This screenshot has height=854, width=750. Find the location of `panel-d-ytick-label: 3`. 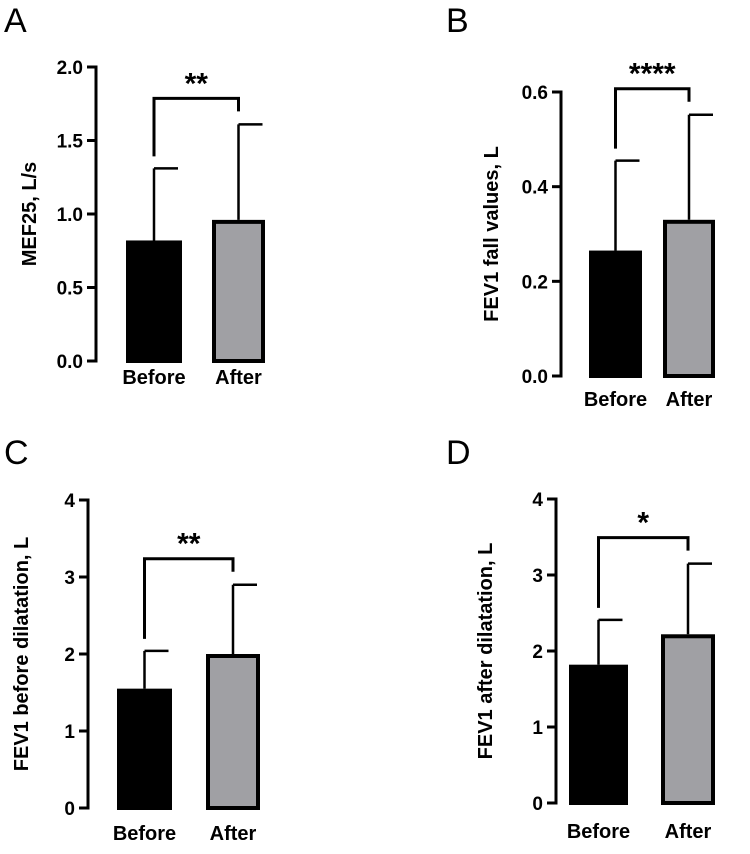

panel-d-ytick-label: 3 is located at coordinates (537, 576).